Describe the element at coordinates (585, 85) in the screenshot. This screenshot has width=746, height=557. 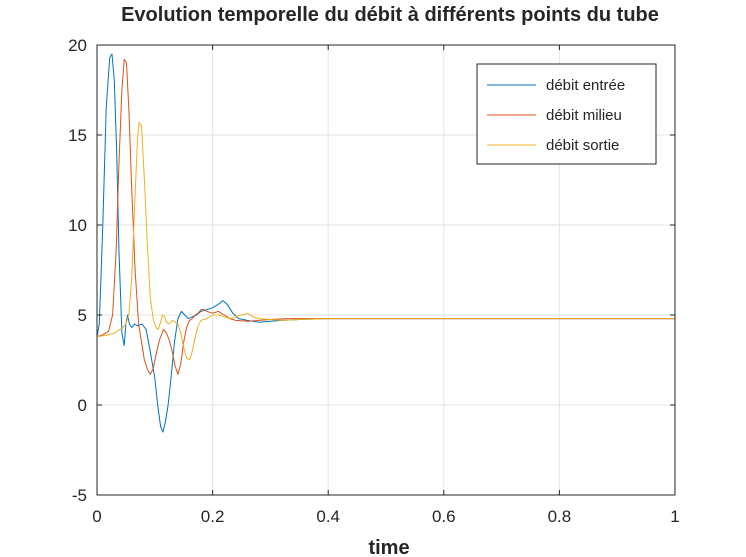
I see `legend-label-1: débit entrée` at that location.